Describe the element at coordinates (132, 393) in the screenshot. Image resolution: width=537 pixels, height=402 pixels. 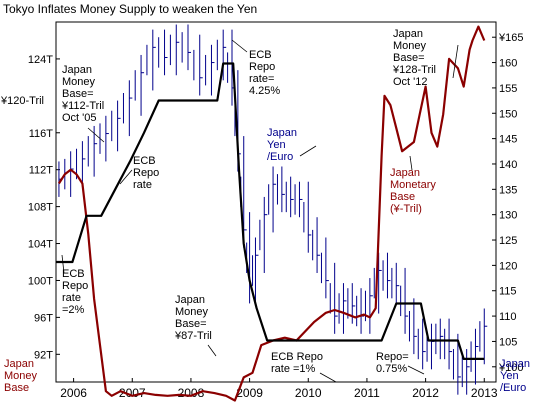
I see `x-tick-label-2007: 2007` at that location.